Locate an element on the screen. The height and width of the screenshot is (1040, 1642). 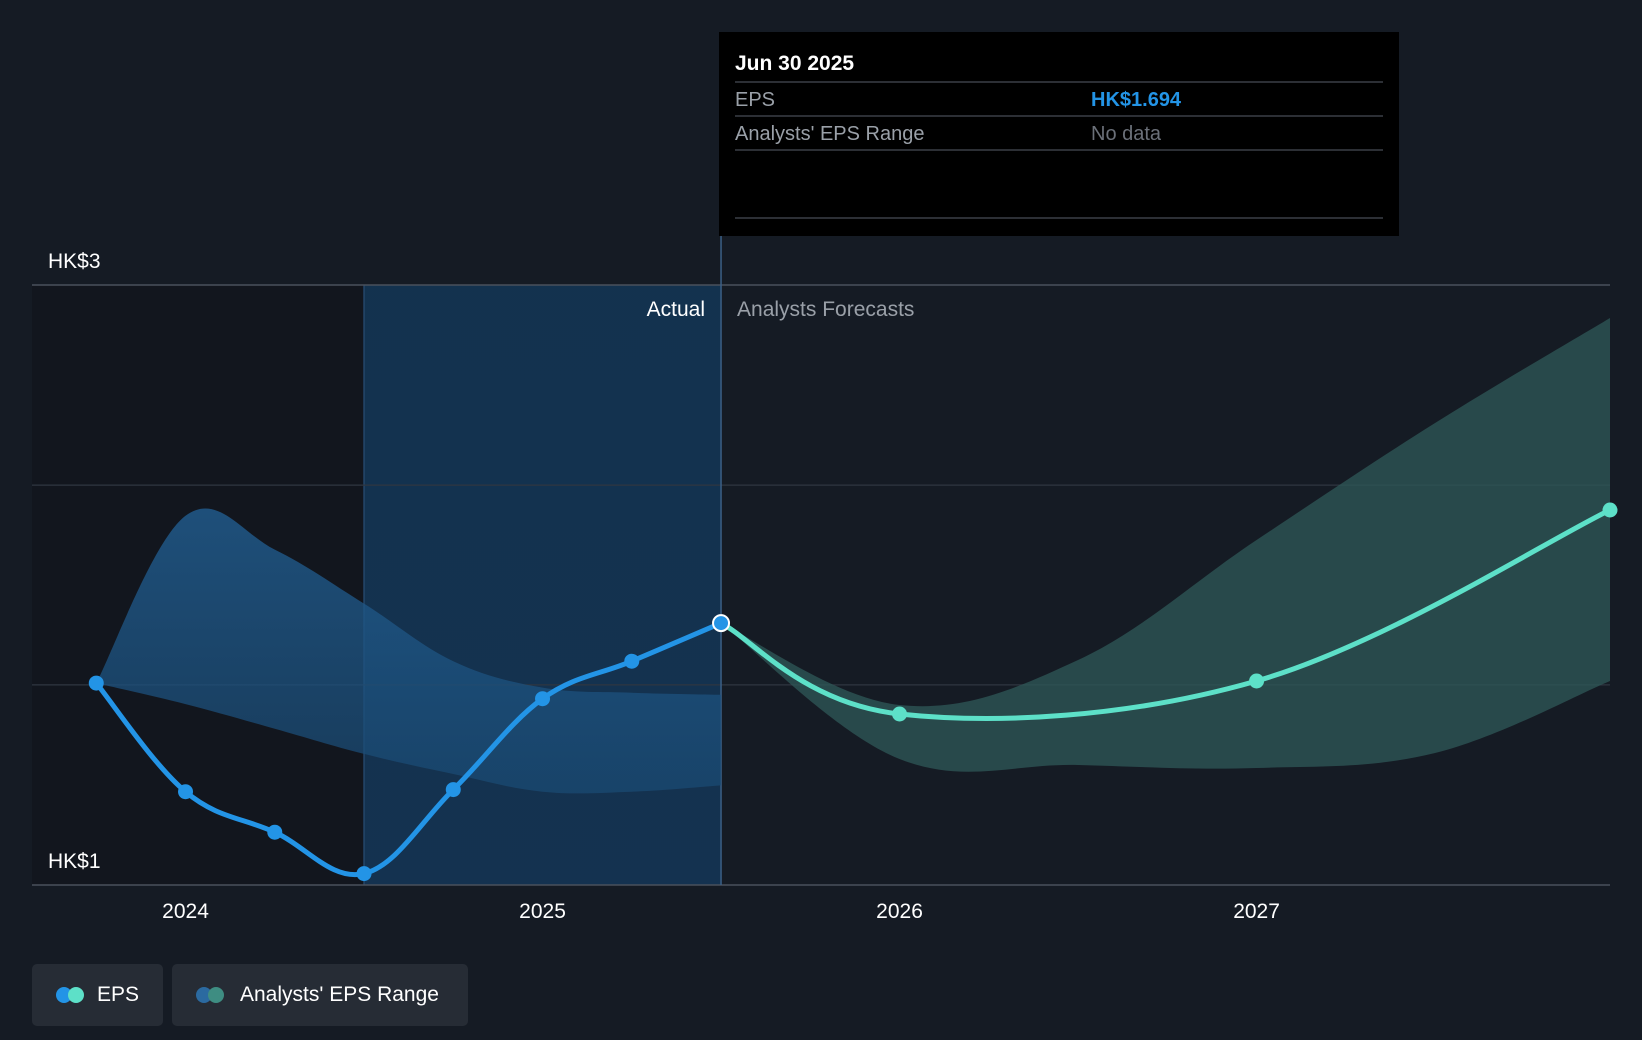
tooltip-row-value-1: No data is located at coordinates (1126, 134).